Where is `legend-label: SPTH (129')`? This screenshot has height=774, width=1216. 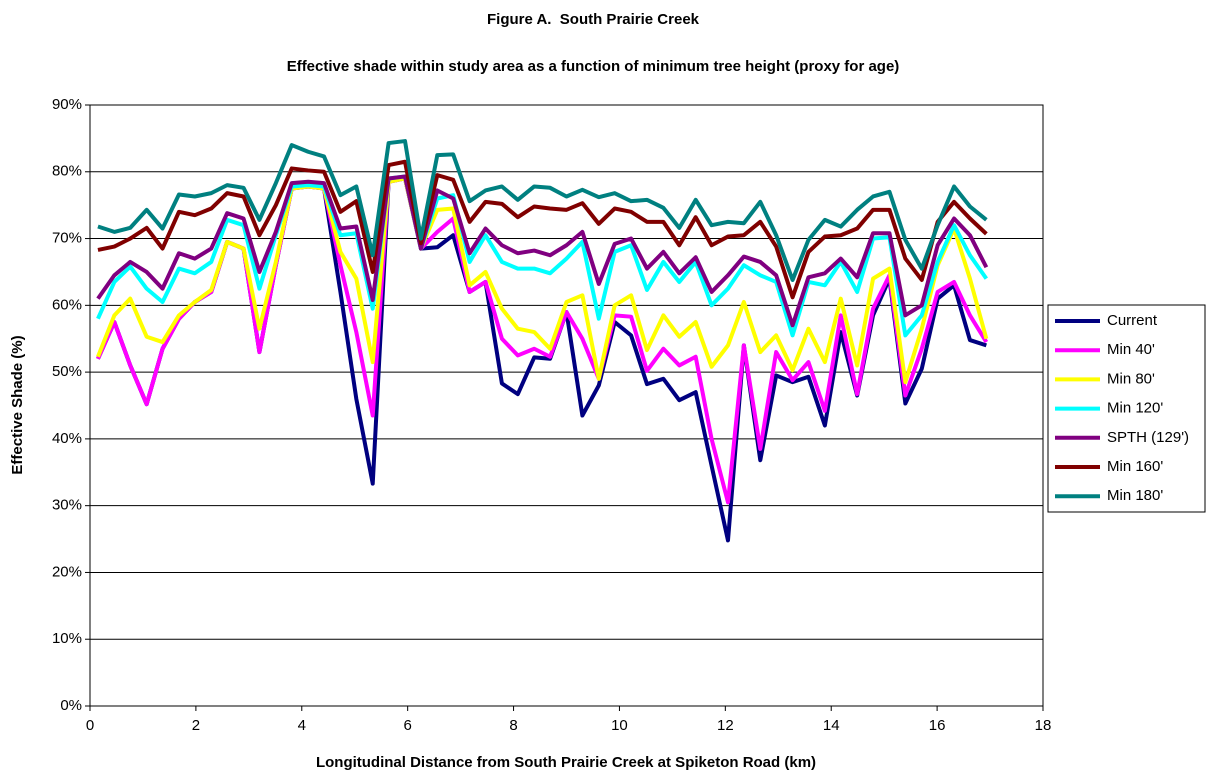 legend-label: SPTH (129') is located at coordinates (1148, 437).